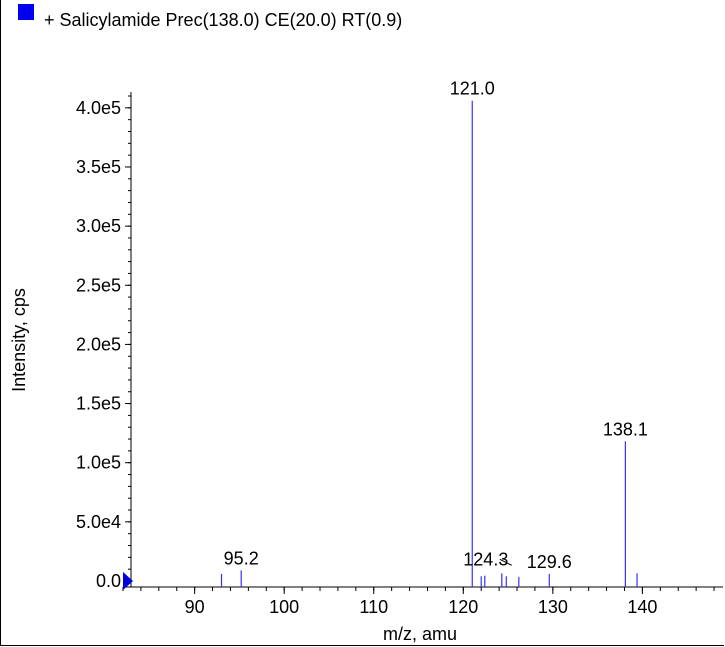  I want to click on x-tick-label: 110, so click(373, 607).